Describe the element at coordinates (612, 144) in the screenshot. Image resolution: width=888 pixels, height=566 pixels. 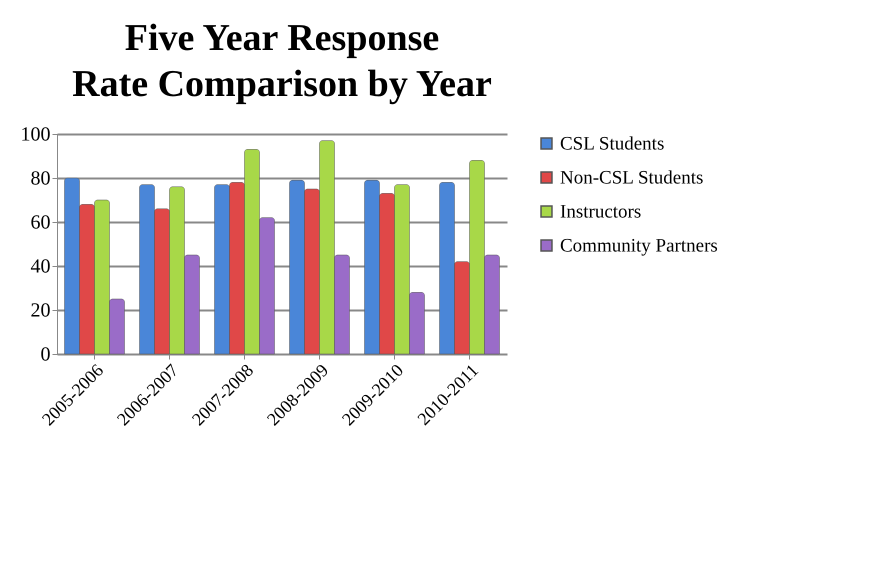
I see `legend-label: CSL Students` at that location.